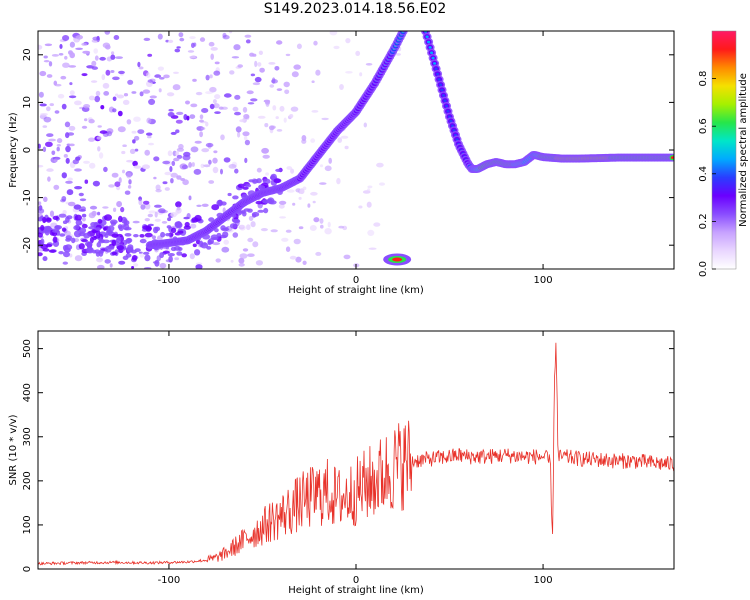 The height and width of the screenshot is (600, 750). What do you see at coordinates (169, 580) in the screenshot?
I see `snr-x-tick-label: -100` at bounding box center [169, 580].